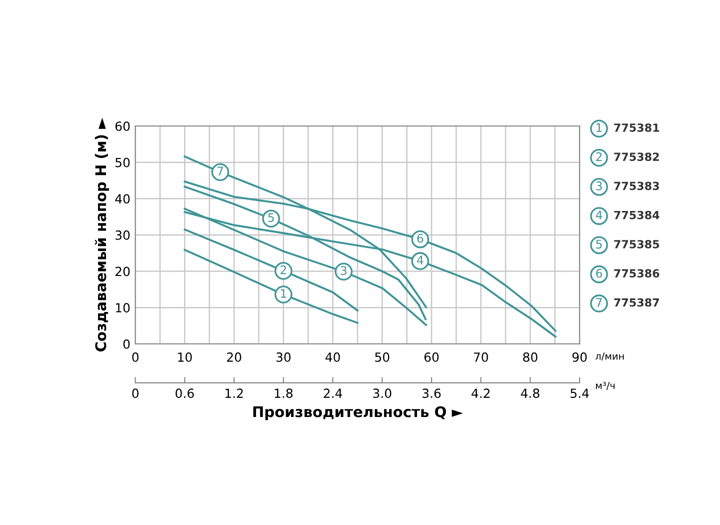 This screenshot has height=525, width=720. Describe the element at coordinates (135, 357) in the screenshot. I see `x-tick-label: 0` at that location.